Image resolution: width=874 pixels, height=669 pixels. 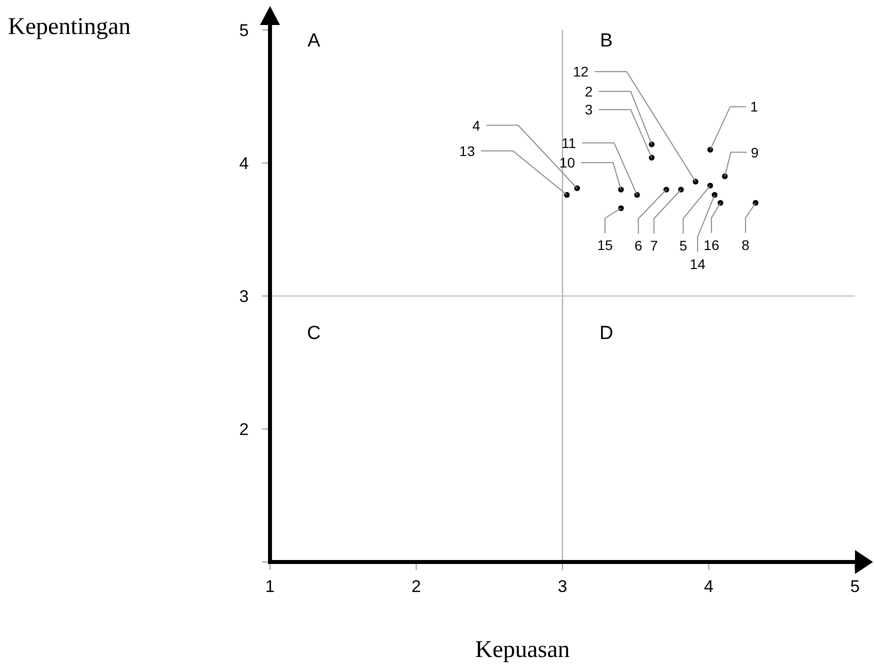 I want to click on x-axis-title: Kepuasan, so click(x=522, y=650).